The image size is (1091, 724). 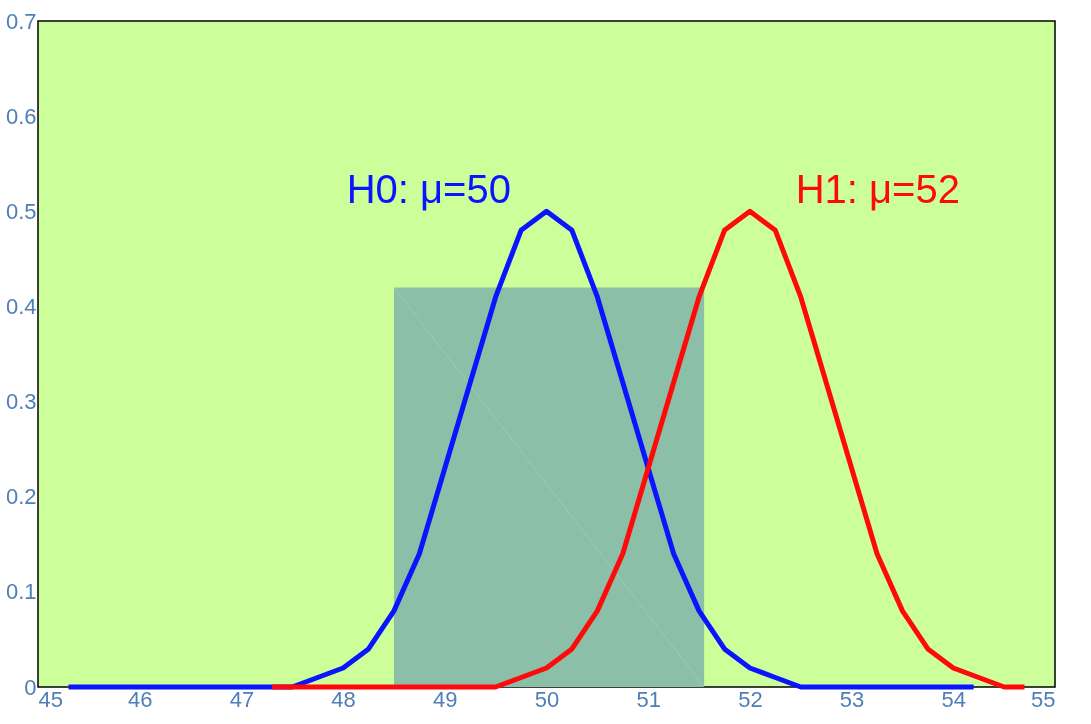 What do you see at coordinates (50, 699) in the screenshot?
I see `x-tick-label: 45` at bounding box center [50, 699].